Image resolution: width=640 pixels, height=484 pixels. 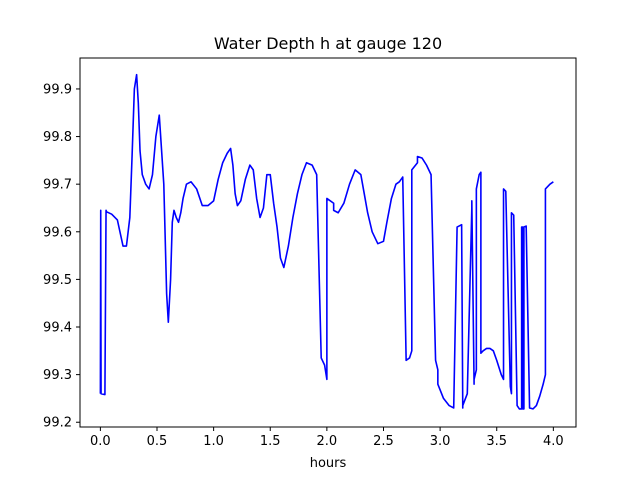 What do you see at coordinates (57, 89) in the screenshot?
I see `y-tick-label: 99.9` at bounding box center [57, 89].